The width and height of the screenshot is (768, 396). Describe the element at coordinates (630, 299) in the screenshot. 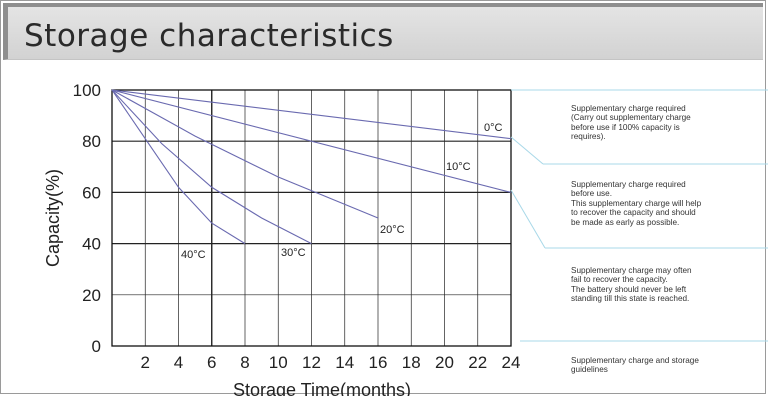

I see `annotation-line: standing till this state is reached.` at that location.